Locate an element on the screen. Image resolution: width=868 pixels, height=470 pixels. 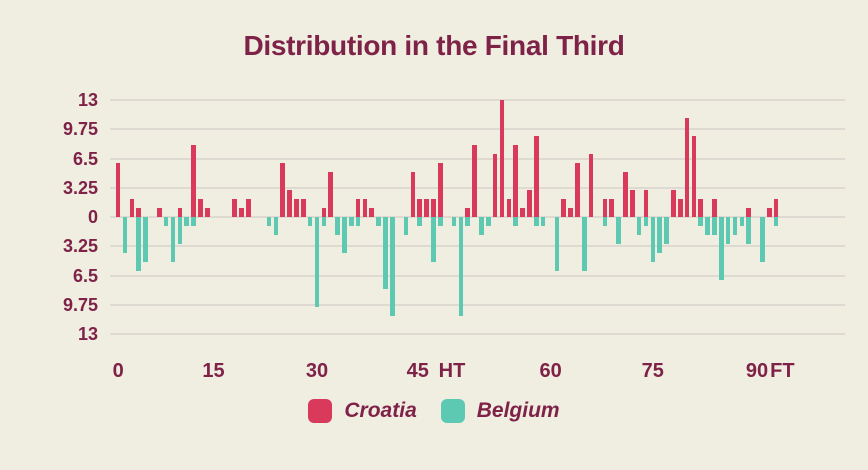
croatia-swatch is located at coordinates (320, 411).